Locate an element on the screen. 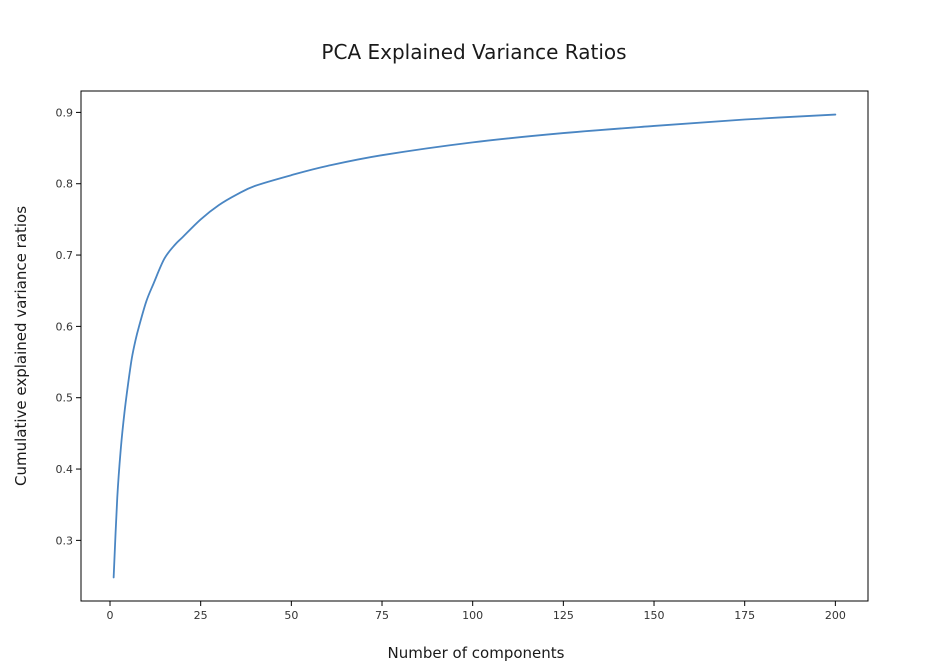 Image resolution: width=949 pixels, height=667 pixels. x-tick-label: 0 is located at coordinates (110, 615).